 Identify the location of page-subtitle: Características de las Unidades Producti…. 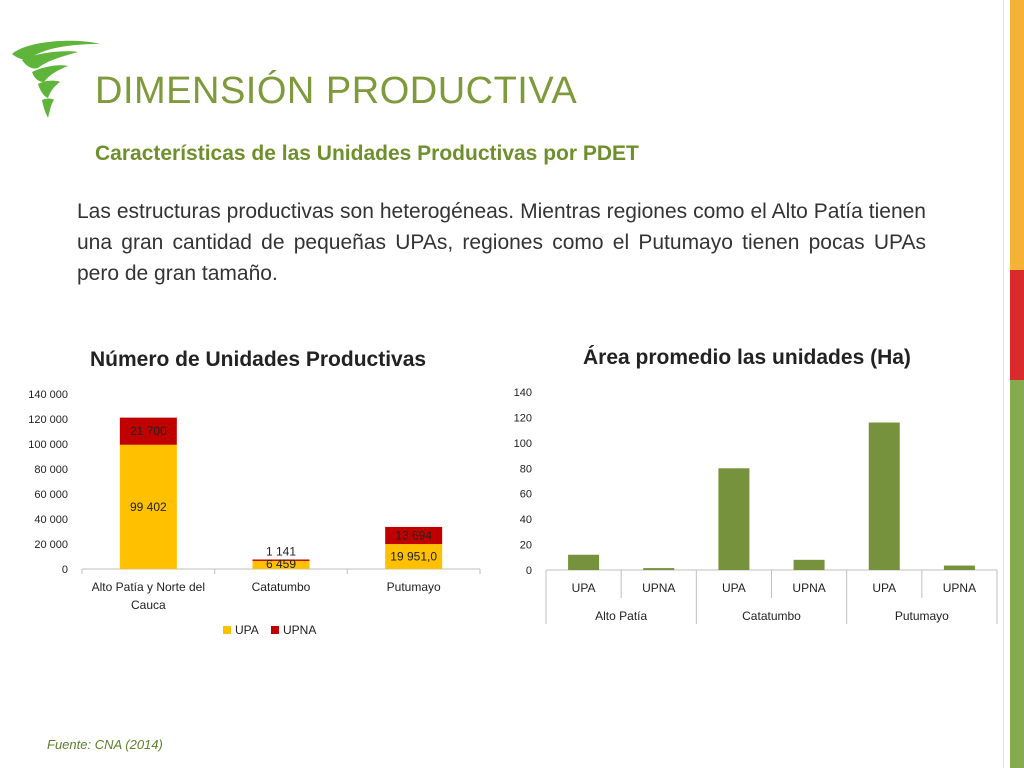
(367, 153).